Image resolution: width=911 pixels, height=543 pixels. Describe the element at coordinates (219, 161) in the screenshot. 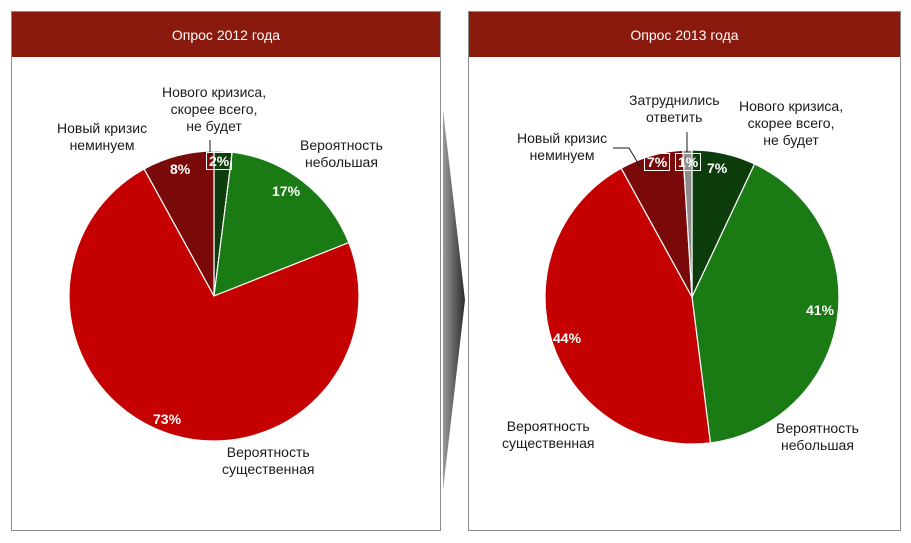

I see `pct-no-crisis: 2%` at that location.